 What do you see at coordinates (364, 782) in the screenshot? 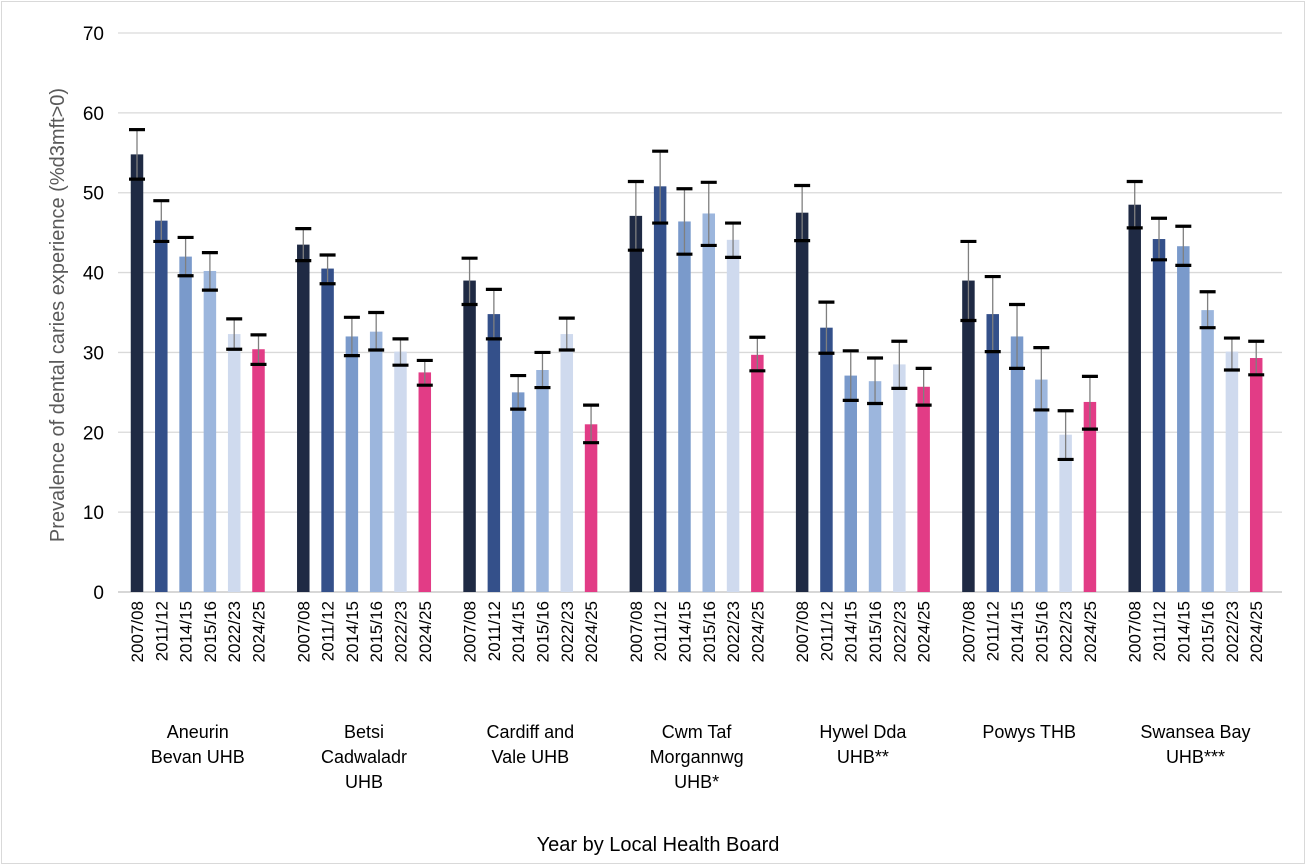
I see `x-group-label: UHB` at bounding box center [364, 782].